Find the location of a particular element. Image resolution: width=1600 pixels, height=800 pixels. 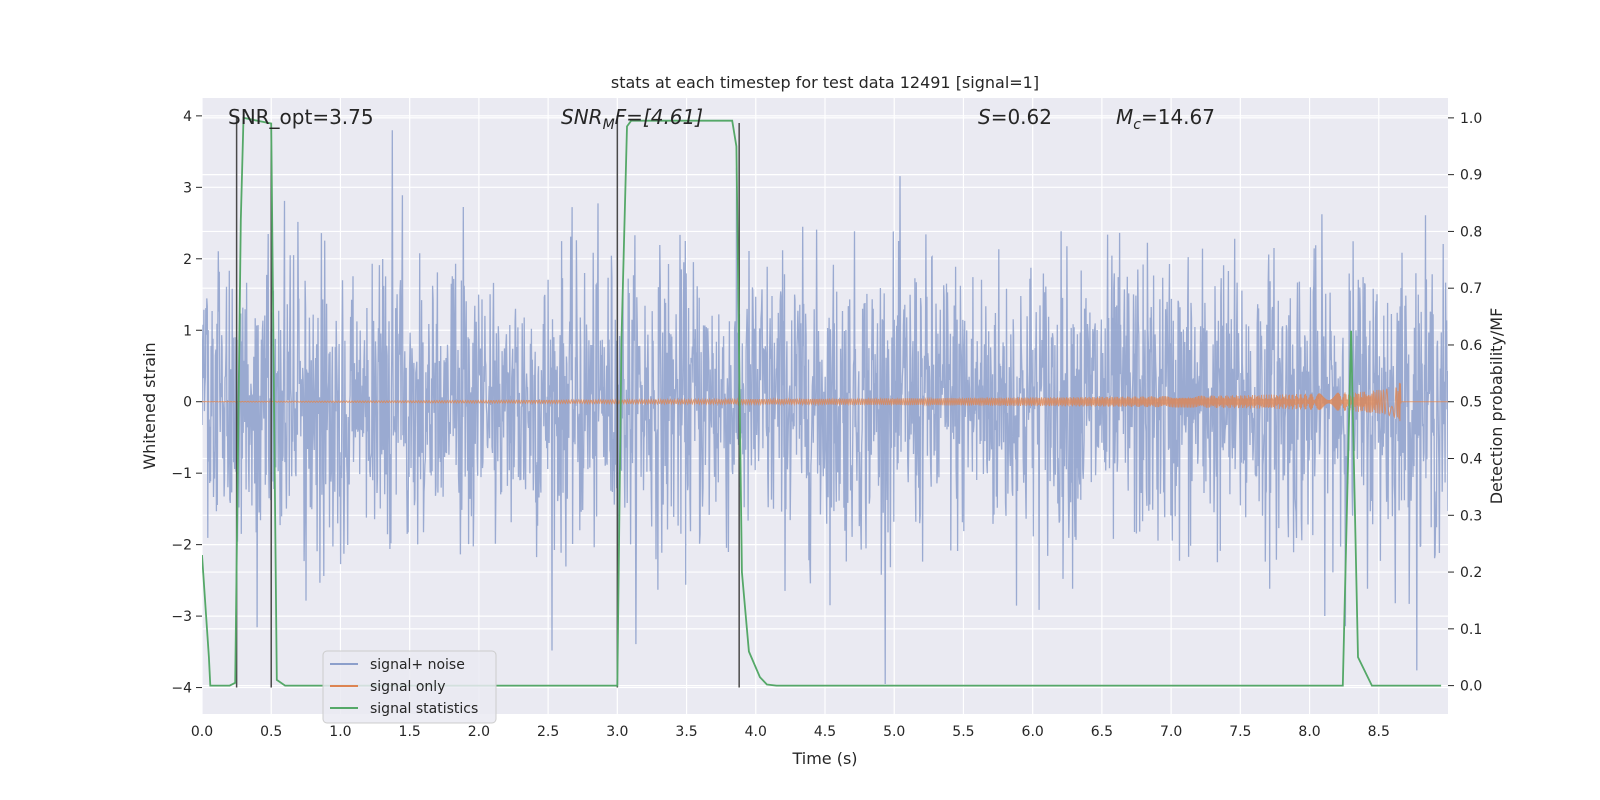

x-tick-label: 0.5 is located at coordinates (271, 732).